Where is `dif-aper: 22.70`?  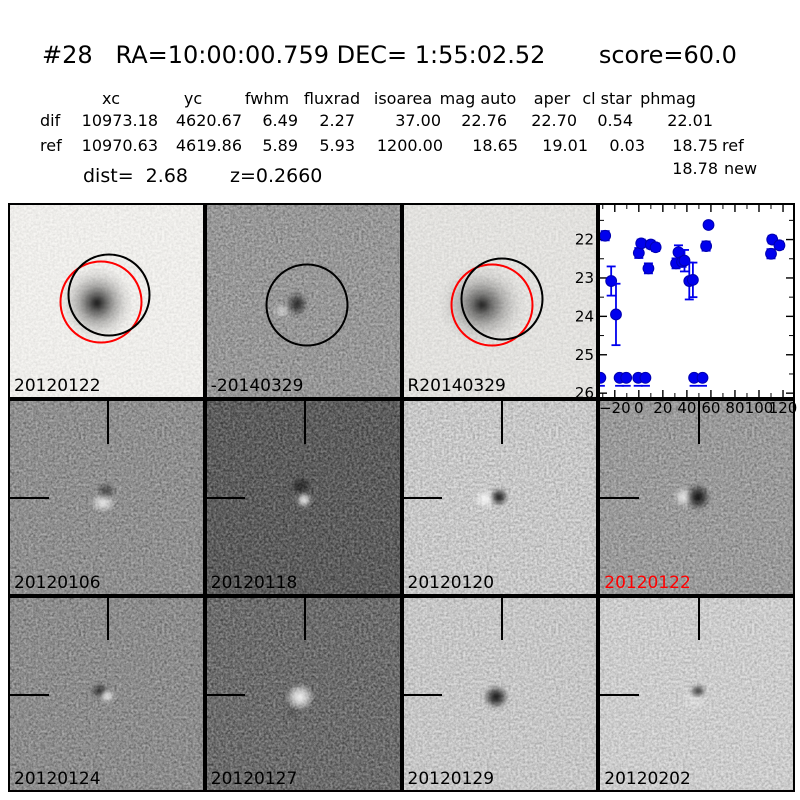
dif-aper: 22.70 is located at coordinates (554, 120).